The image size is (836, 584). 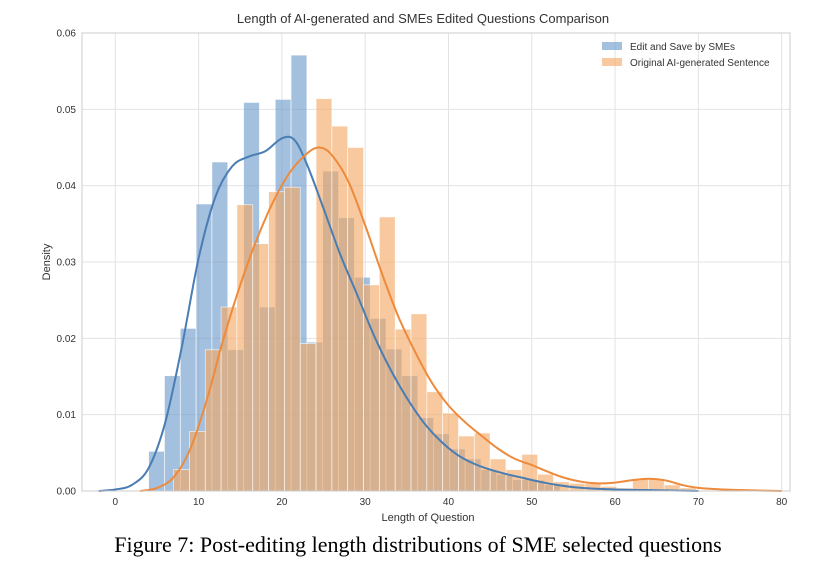 What do you see at coordinates (67, 415) in the screenshot?
I see `y-tick-label: 0.01` at bounding box center [67, 415].